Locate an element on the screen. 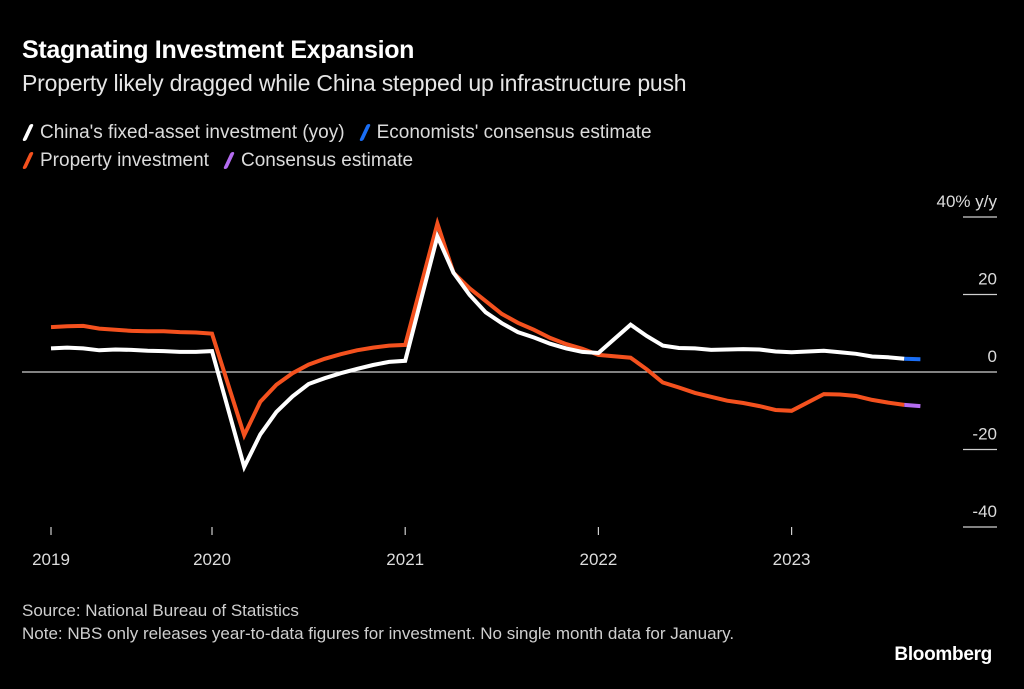 The height and width of the screenshot is (689, 1024). legend-entry-property: Property investment is located at coordinates (115, 161).